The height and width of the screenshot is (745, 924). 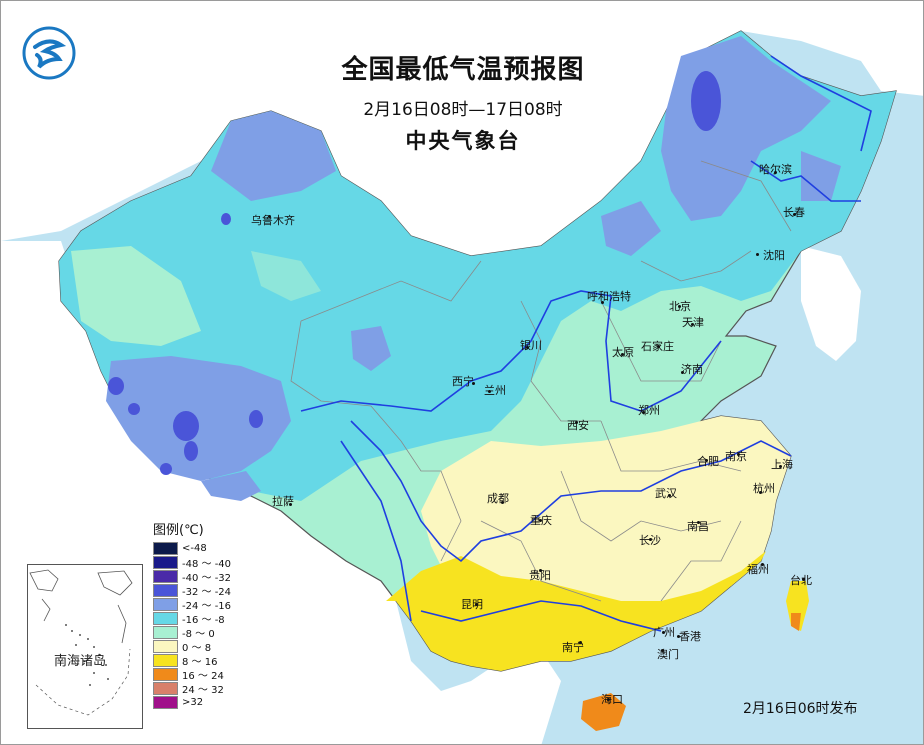 What do you see at coordinates (540, 575) in the screenshot?
I see `city-label: 贵阳` at bounding box center [540, 575].